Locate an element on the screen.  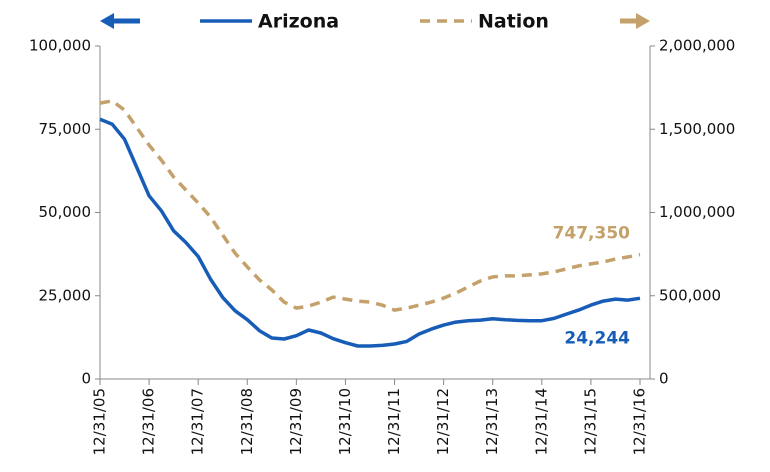
x-tick-label: 12/31/06 is located at coordinates (149, 421).